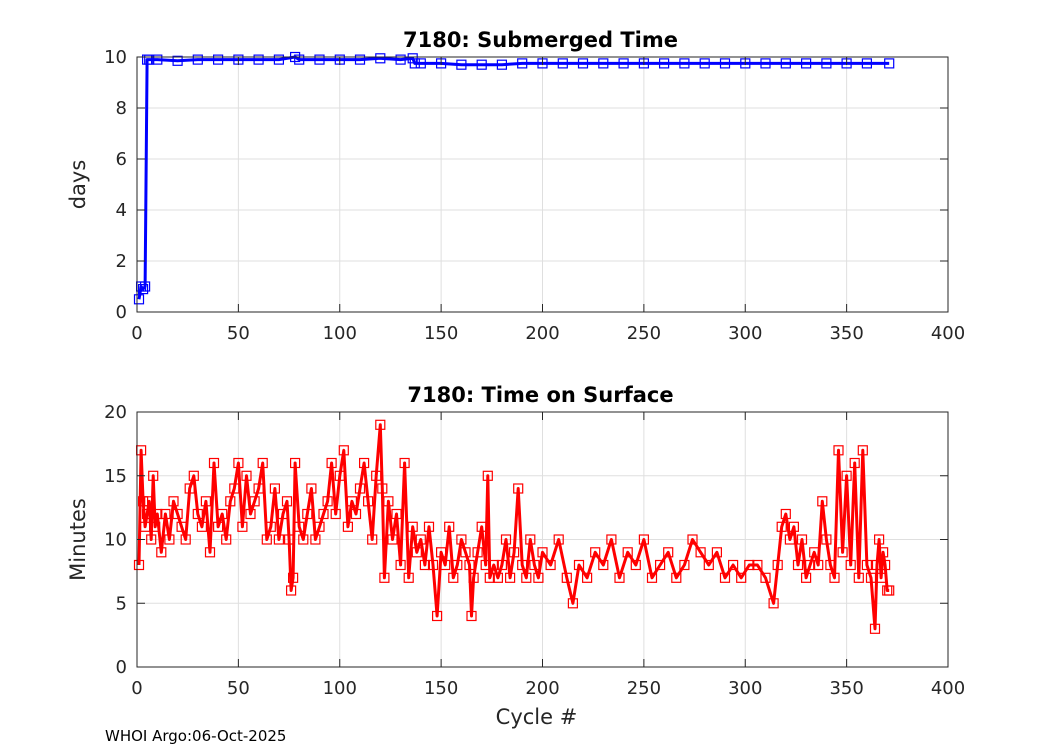  Describe the element at coordinates (542, 333) in the screenshot. I see `x-tick-label: 200` at that location.